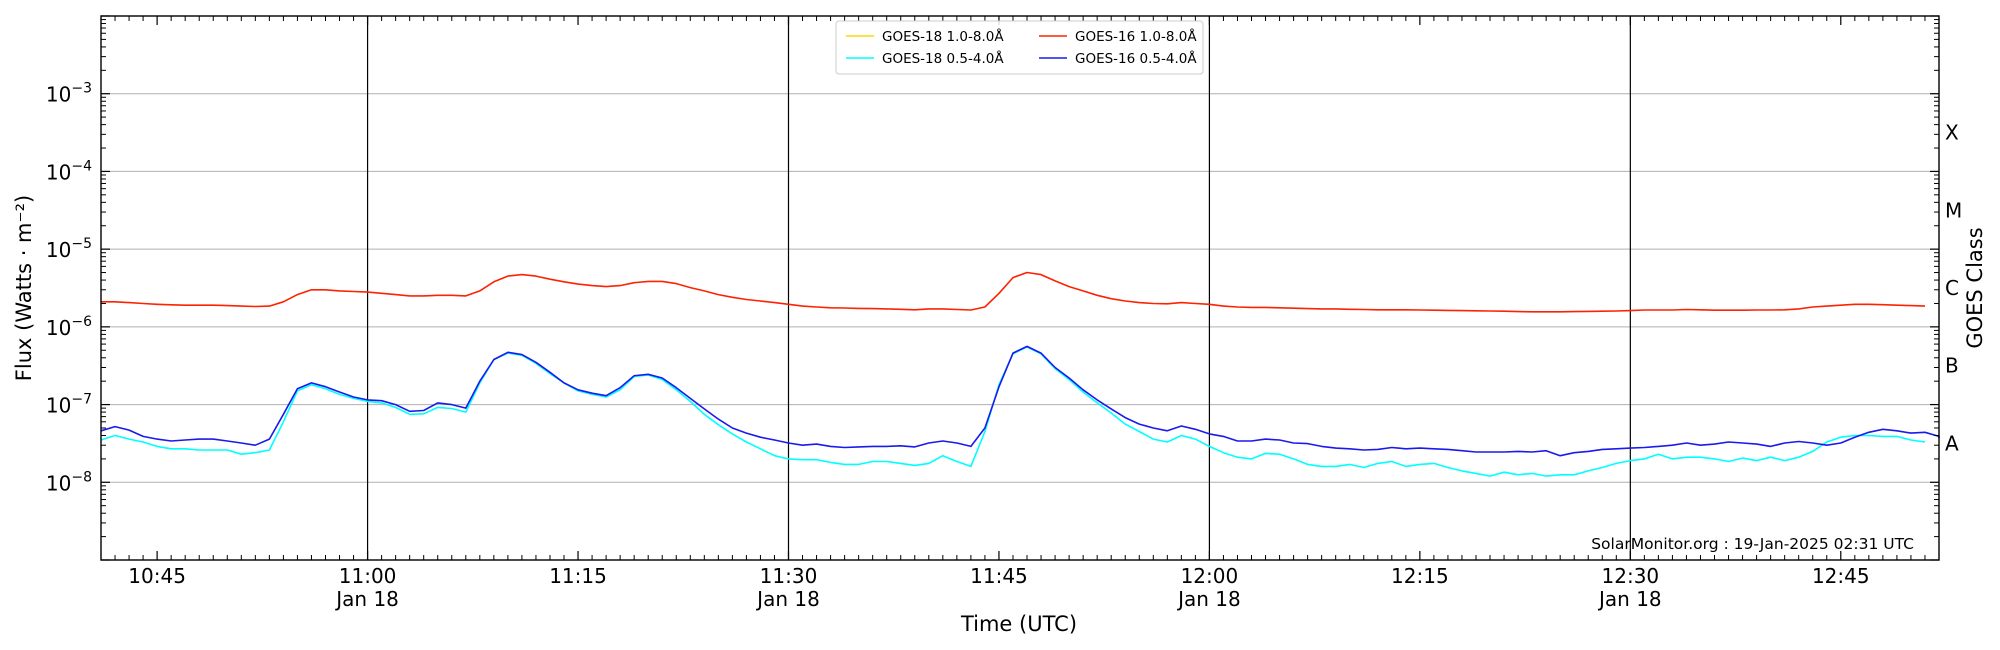  I want to click on goes-class-label: X, so click(1952, 133).